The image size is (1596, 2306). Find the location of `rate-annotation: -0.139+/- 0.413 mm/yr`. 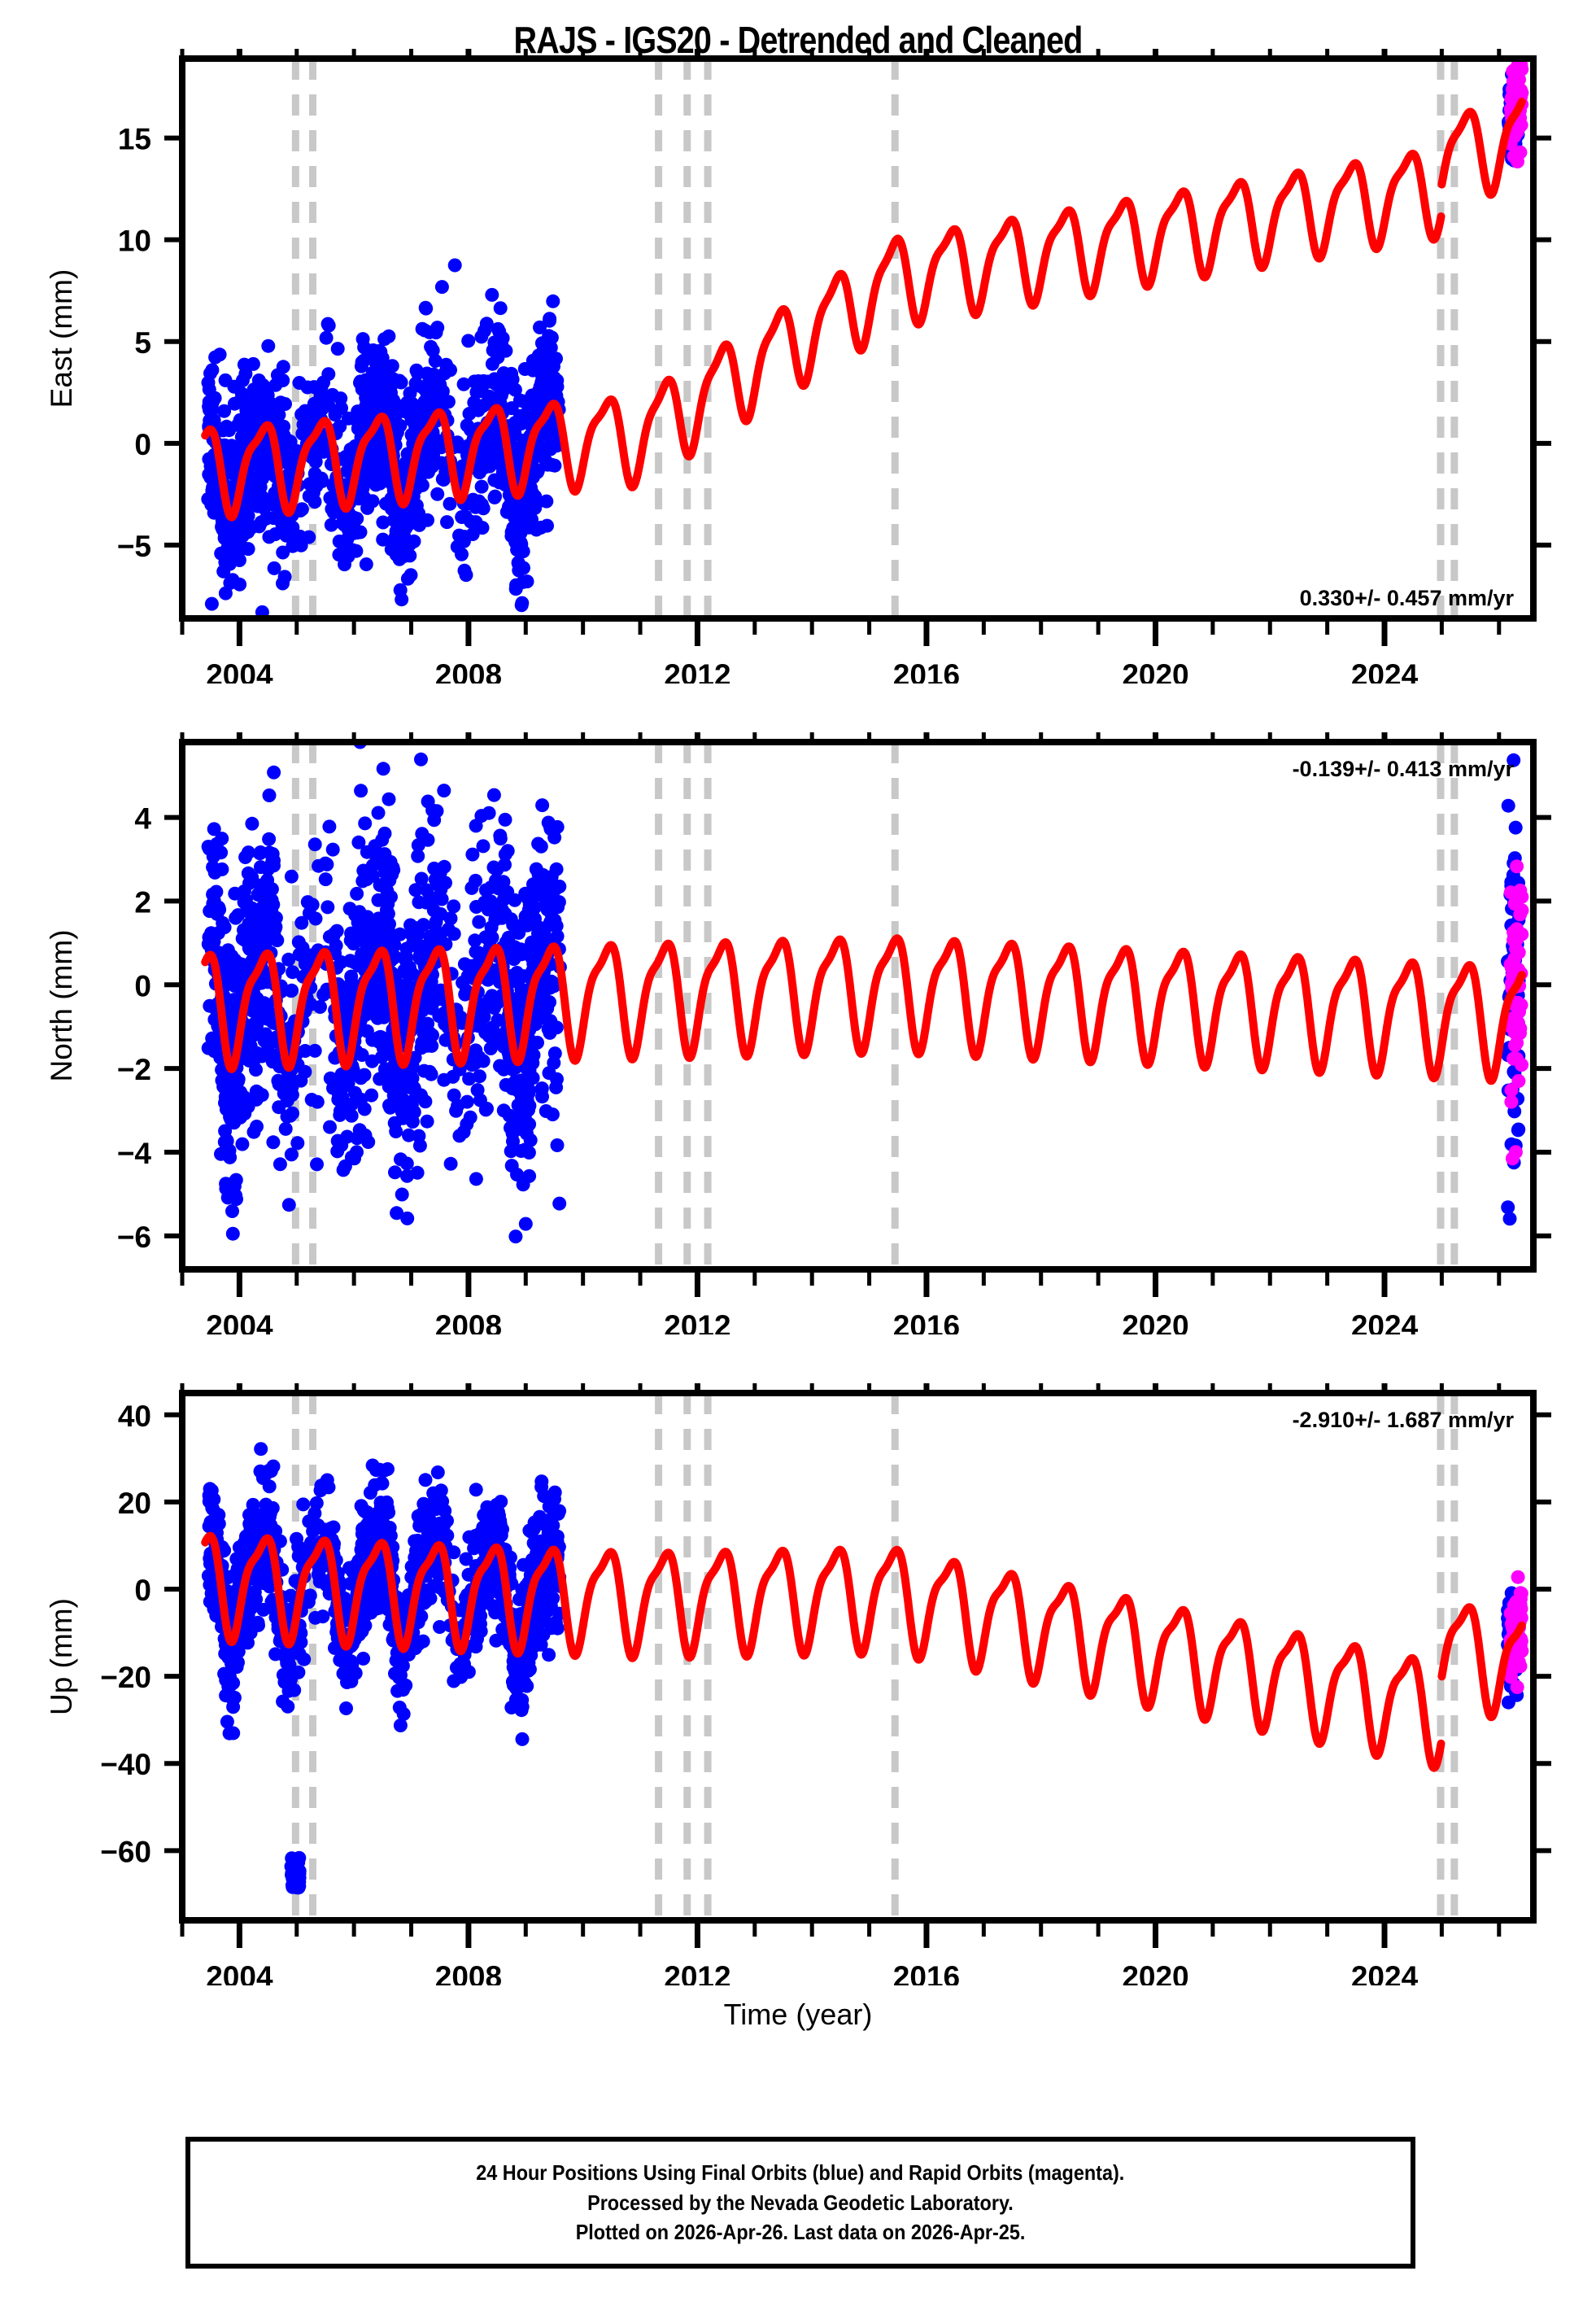

rate-annotation: -0.139+/- 0.413 mm/yr is located at coordinates (1404, 769).